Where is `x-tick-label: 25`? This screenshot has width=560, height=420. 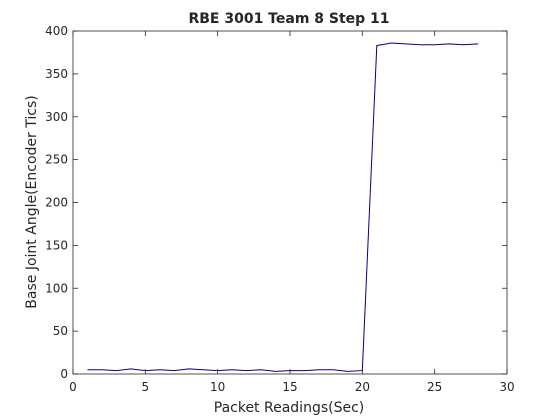
x-tick-label: 25 is located at coordinates (434, 387).